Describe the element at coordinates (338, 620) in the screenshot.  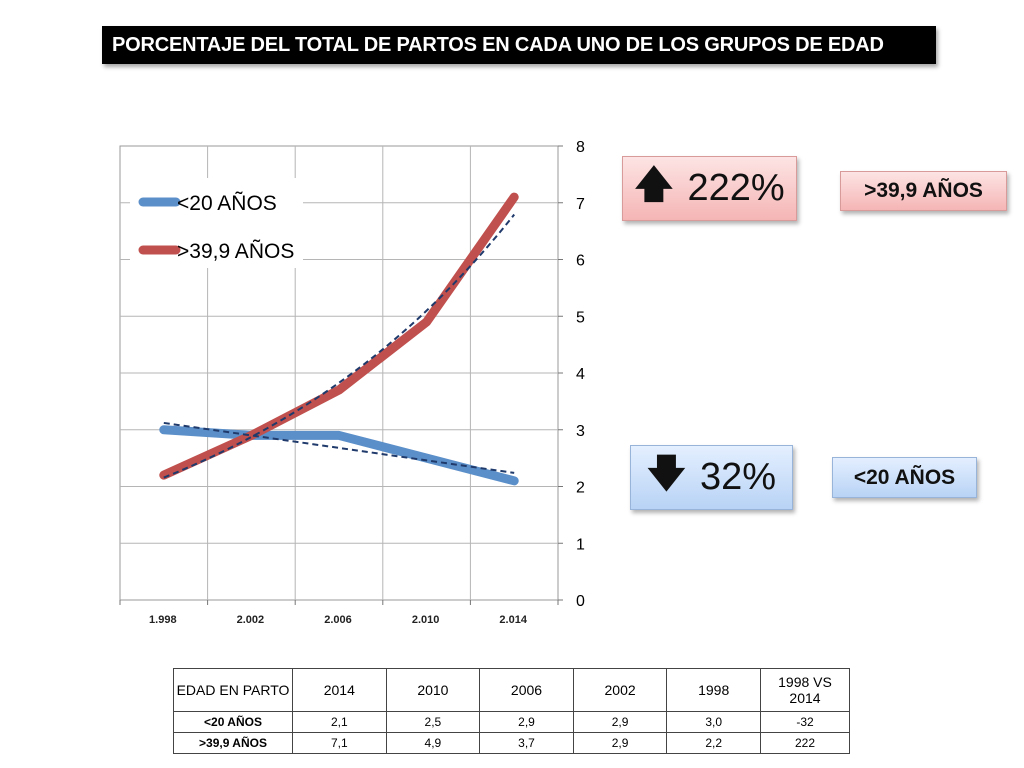
I see `x-tick-label: 2.006` at that location.